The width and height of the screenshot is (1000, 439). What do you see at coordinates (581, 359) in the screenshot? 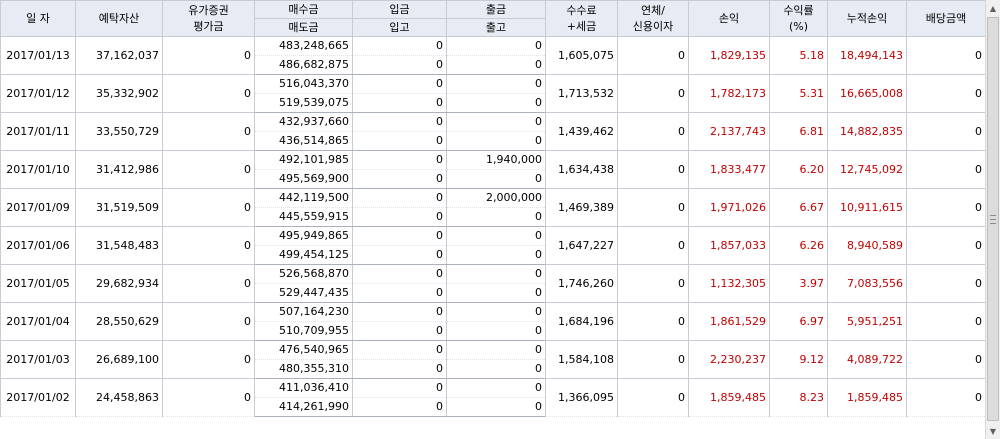
I see `cell-fee: 1,584,108` at bounding box center [581, 359].